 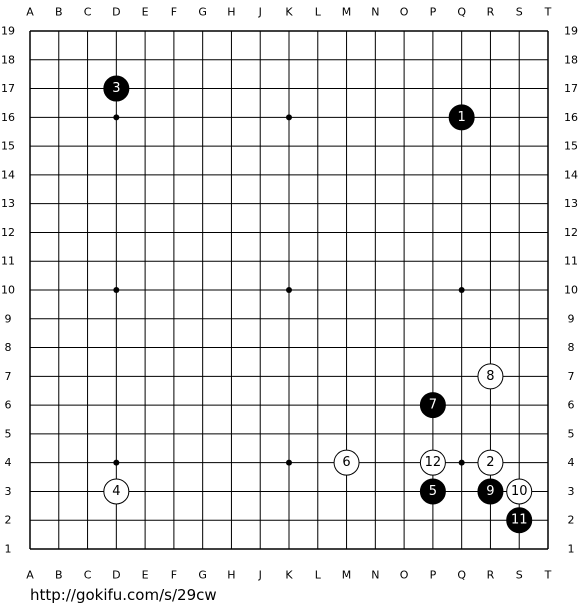 I want to click on row-label: 8, so click(x=571, y=347).